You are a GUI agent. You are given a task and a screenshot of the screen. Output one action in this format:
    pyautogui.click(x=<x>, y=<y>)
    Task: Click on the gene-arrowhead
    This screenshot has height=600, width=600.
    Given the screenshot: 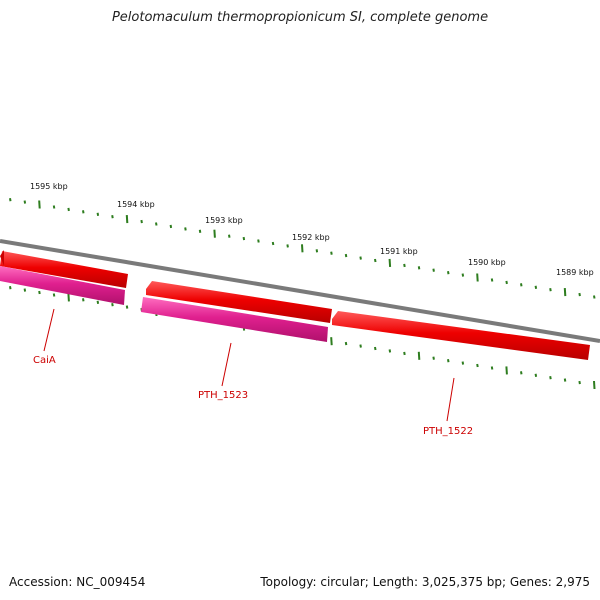 What is the action you would take?
    pyautogui.click(x=2, y=258)
    